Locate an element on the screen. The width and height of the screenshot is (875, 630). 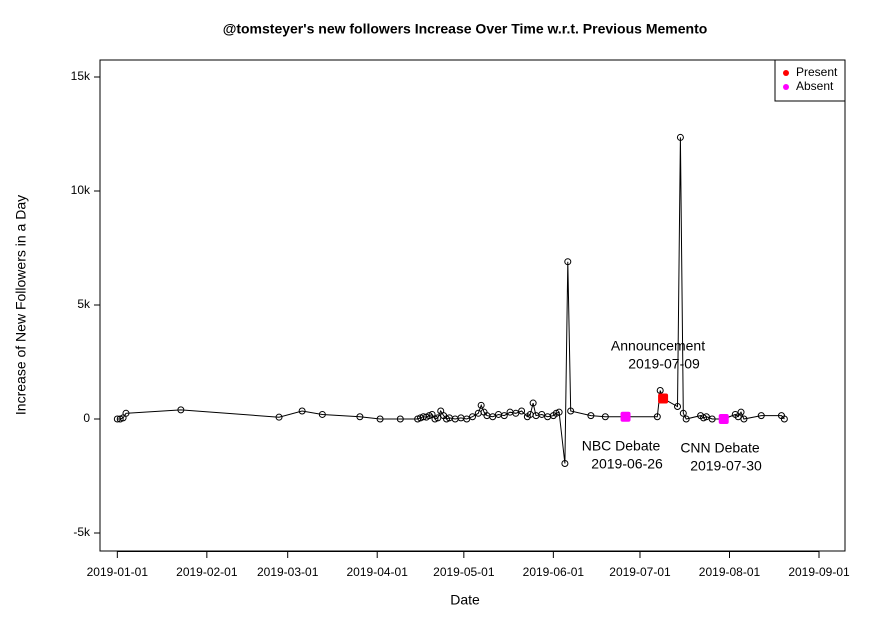
annotation: 2019-06-26 is located at coordinates (627, 464).